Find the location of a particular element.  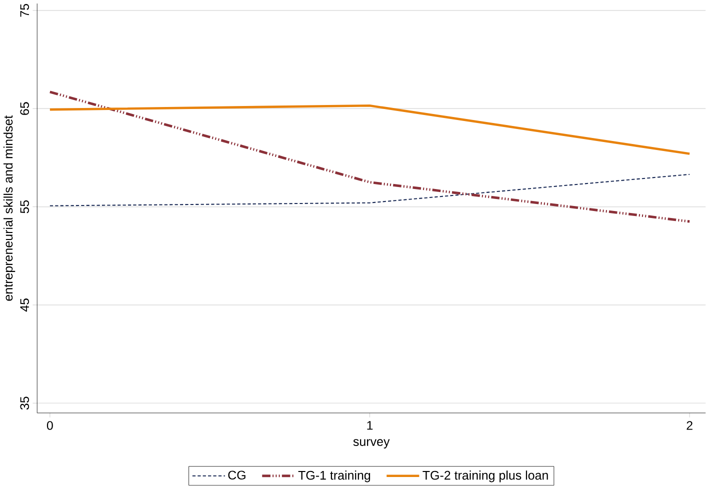

x-axis-title: survey is located at coordinates (371, 444).